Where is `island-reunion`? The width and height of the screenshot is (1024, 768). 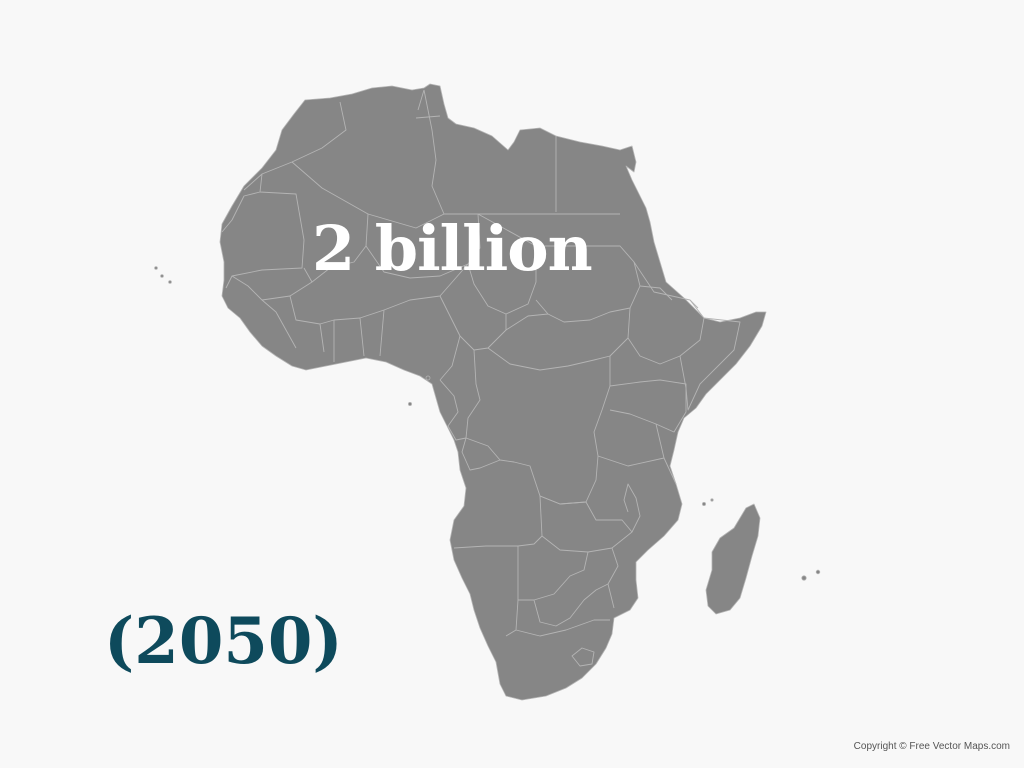
island-reunion is located at coordinates (818, 572).